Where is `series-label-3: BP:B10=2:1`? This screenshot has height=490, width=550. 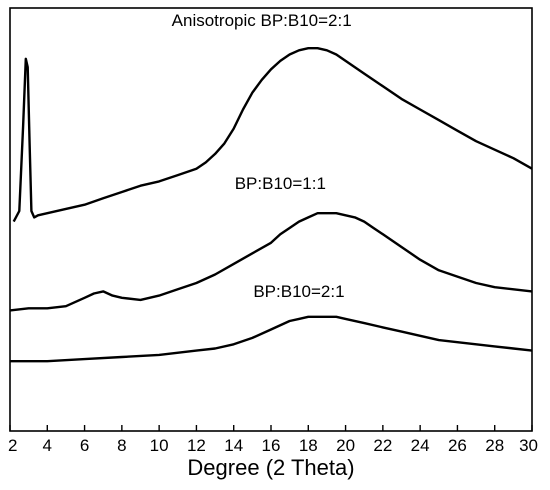
series-label-3: BP:B10=2:1 is located at coordinates (298, 291).